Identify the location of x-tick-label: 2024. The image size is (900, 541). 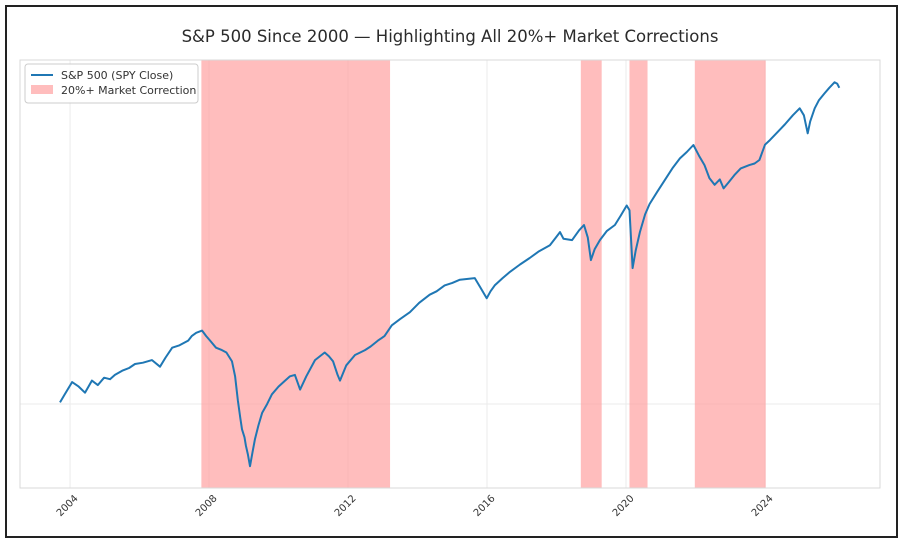
(763, 506).